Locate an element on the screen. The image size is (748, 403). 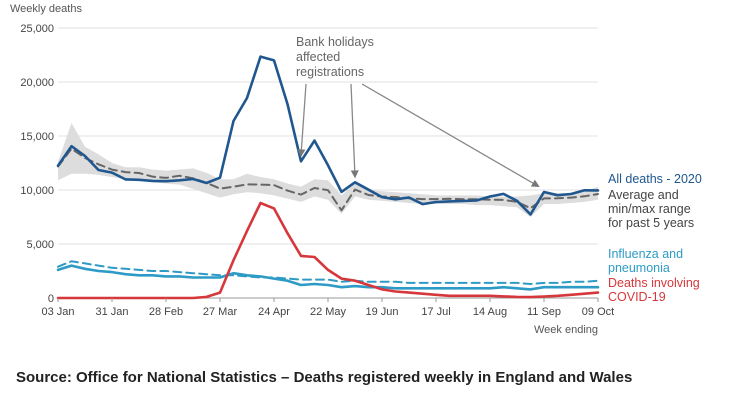
y-axis-label: Weekly deaths is located at coordinates (46, 9).